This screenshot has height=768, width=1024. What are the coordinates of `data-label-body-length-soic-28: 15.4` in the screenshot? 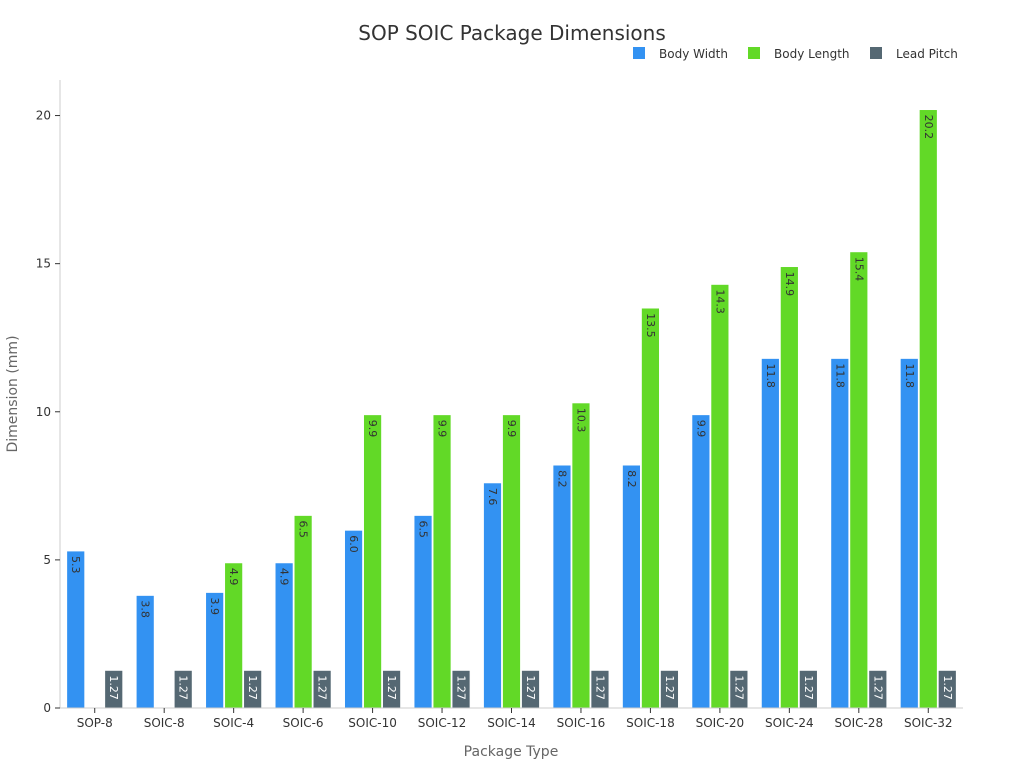 It's located at (858, 269).